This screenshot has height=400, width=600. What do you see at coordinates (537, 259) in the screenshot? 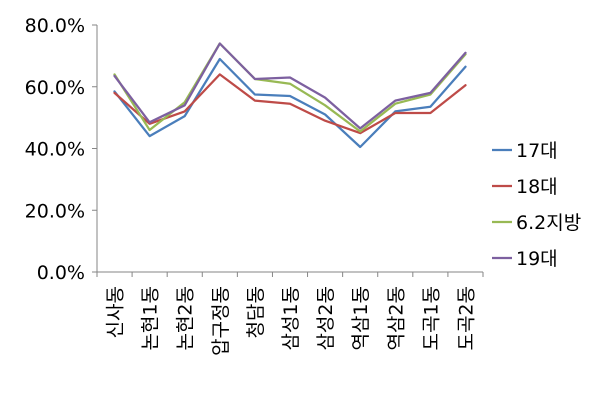
I see `legend-label: 19대` at bounding box center [537, 259].